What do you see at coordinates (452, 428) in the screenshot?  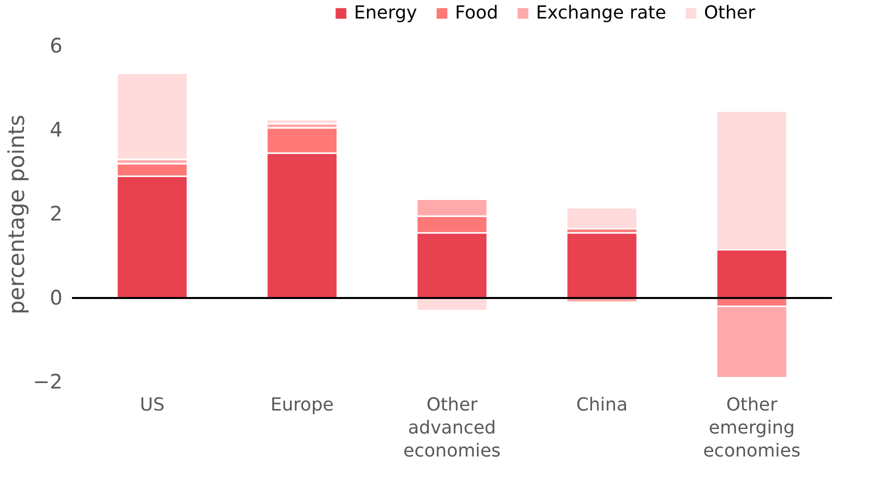 I see `x-tick-label: Other advanced economies` at bounding box center [452, 428].